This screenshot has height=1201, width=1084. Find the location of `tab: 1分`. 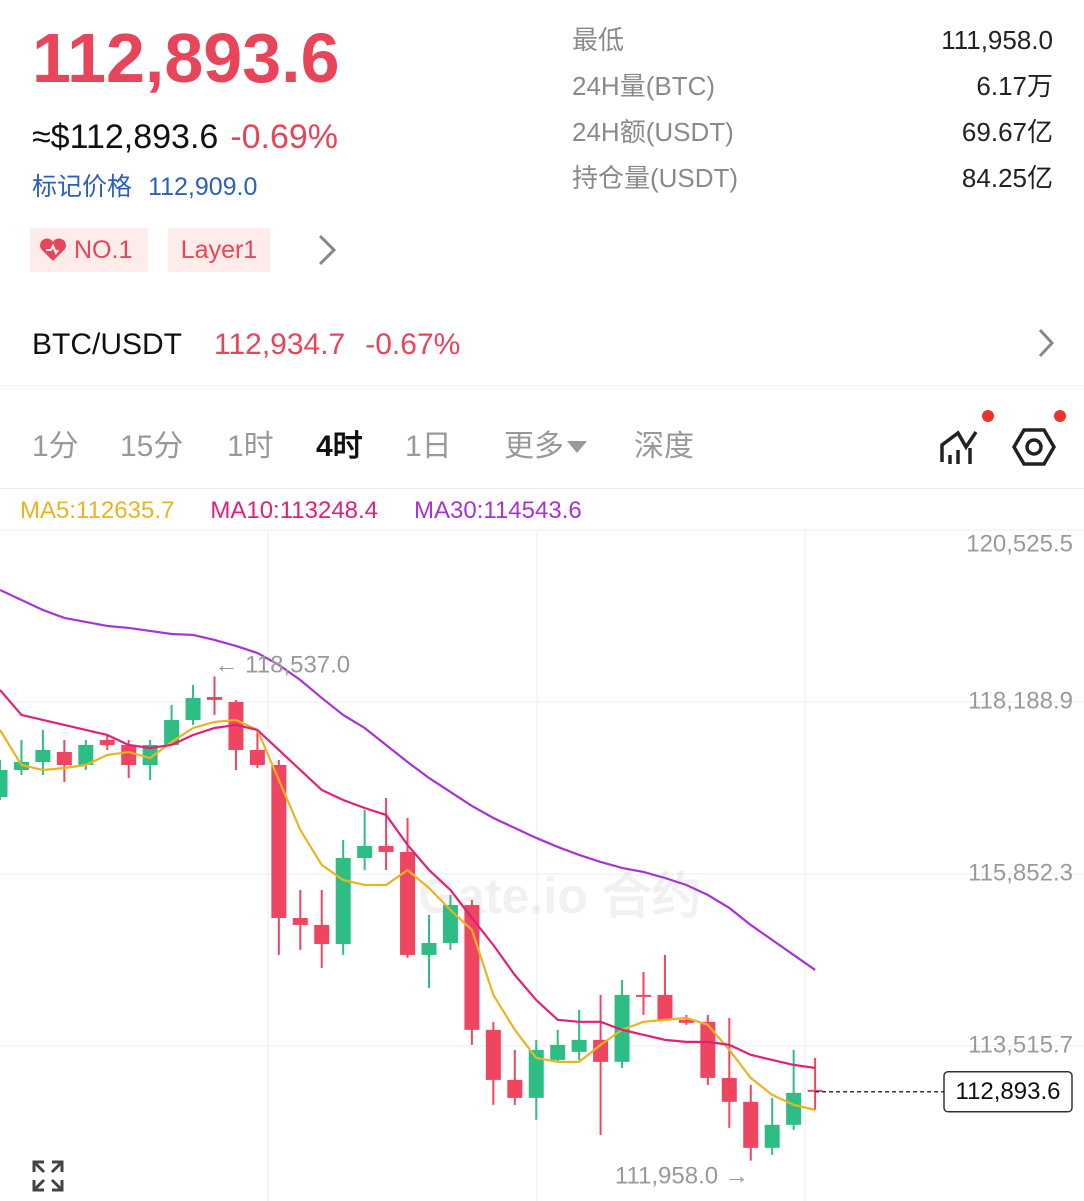

tab: 1分 is located at coordinates (55, 446).